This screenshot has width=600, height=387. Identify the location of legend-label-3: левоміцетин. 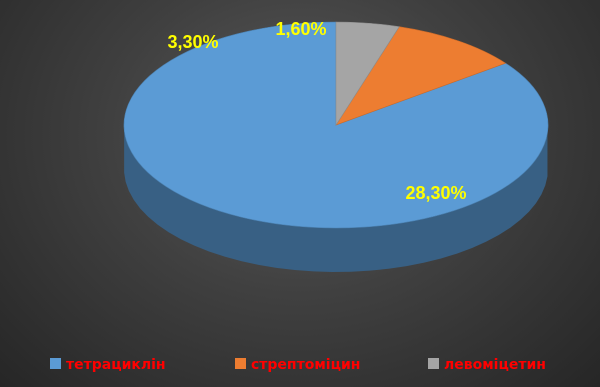
(495, 365).